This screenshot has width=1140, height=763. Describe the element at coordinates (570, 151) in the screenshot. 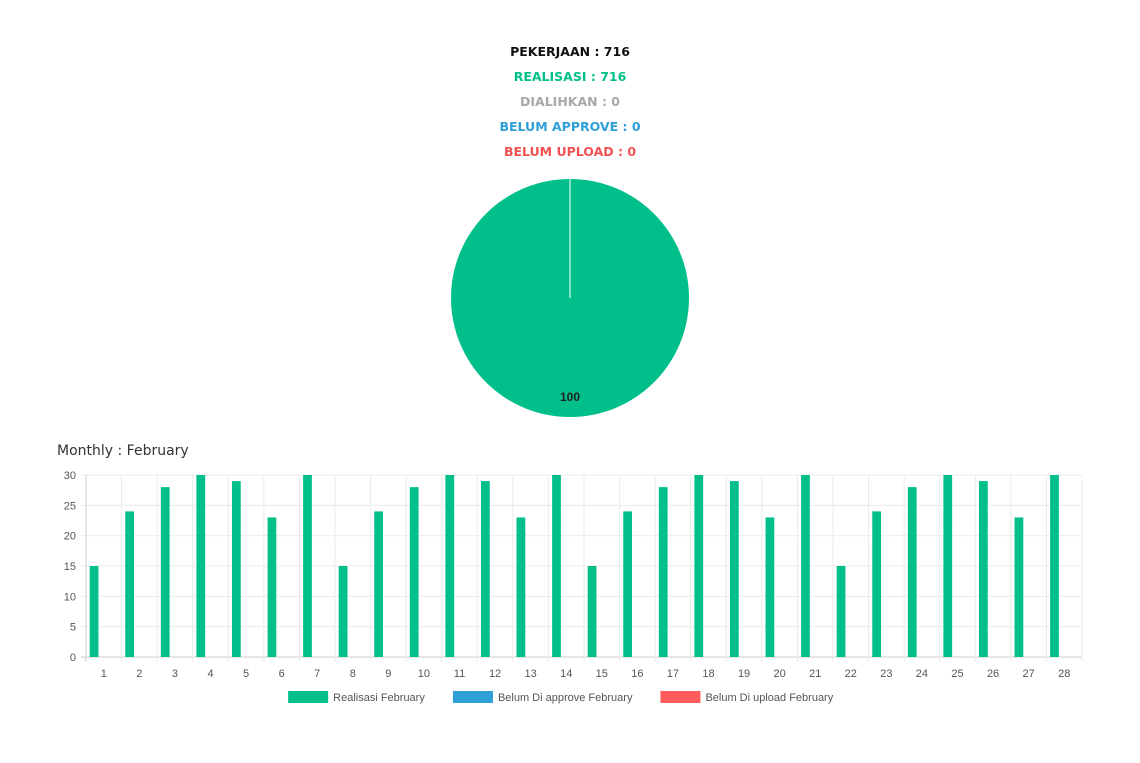

I see `belum-upload-count: BELUM UPLOAD : 0` at that location.